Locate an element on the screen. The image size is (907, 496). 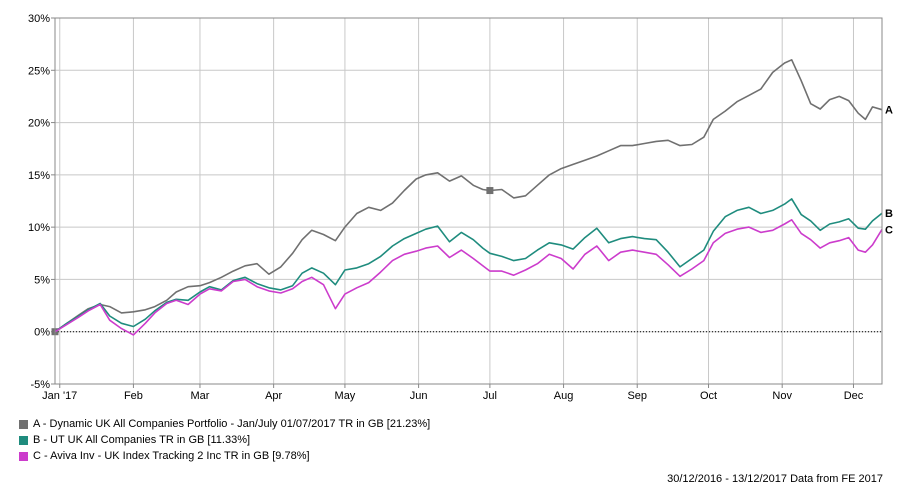
y-tick-label: 30% is located at coordinates (39, 19).